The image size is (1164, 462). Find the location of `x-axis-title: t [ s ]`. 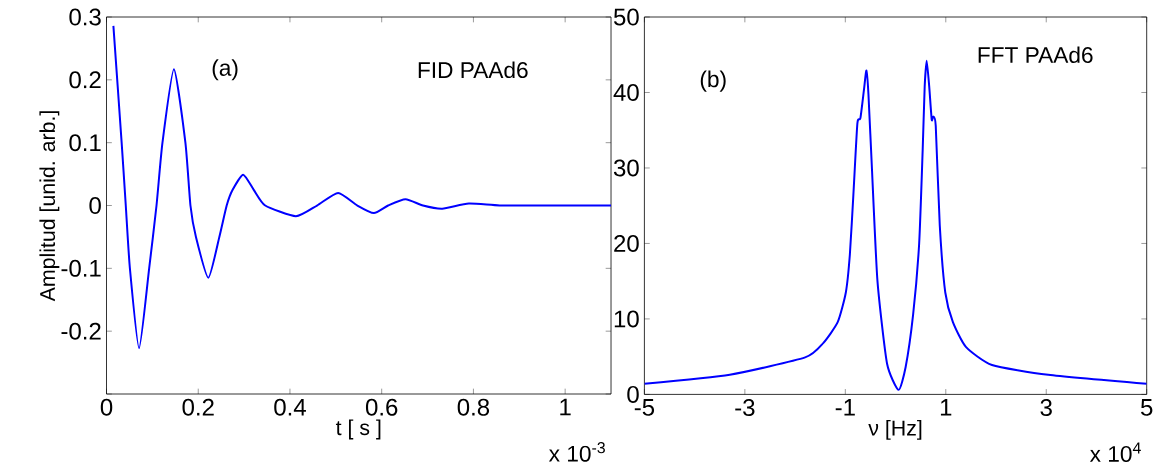

x-axis-title: t [ s ] is located at coordinates (358, 429).